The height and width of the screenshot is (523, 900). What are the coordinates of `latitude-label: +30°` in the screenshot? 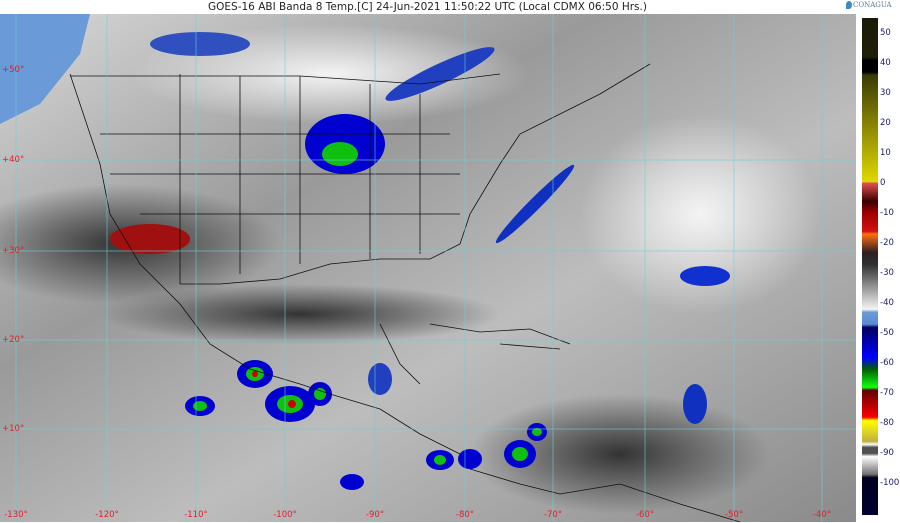 It's located at (13, 251).